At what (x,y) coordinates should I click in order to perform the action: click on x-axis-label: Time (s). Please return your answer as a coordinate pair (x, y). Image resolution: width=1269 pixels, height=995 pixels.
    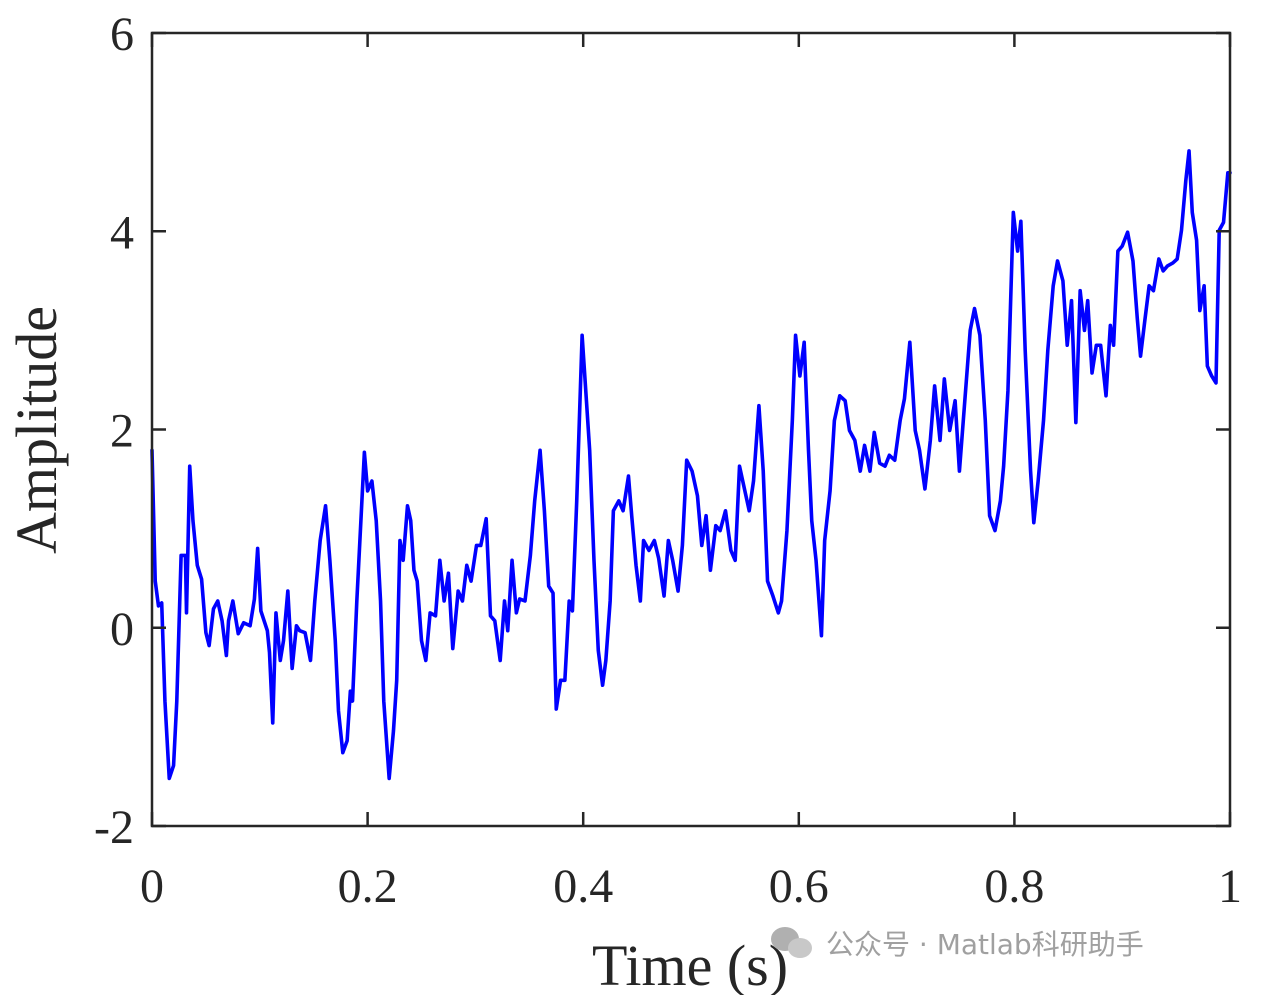
    Looking at the image, I should click on (690, 964).